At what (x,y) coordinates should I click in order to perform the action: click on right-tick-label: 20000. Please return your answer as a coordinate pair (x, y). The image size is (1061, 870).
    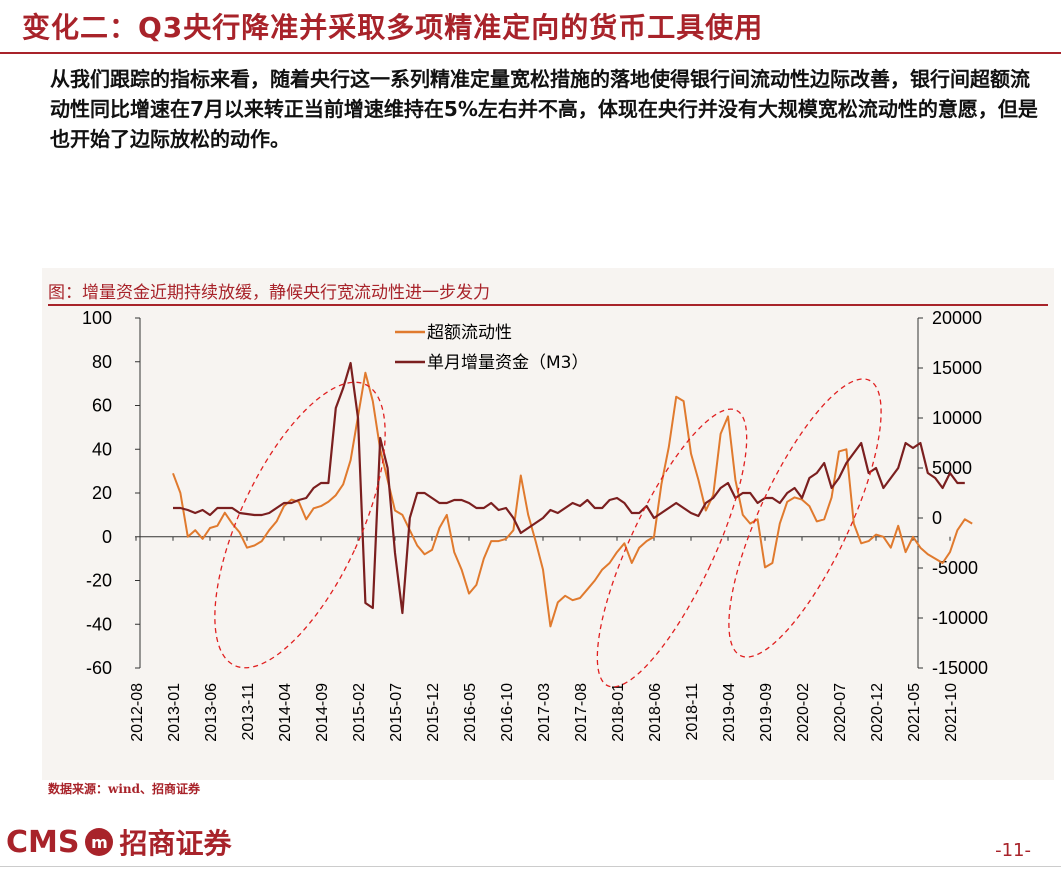
    Looking at the image, I should click on (957, 318).